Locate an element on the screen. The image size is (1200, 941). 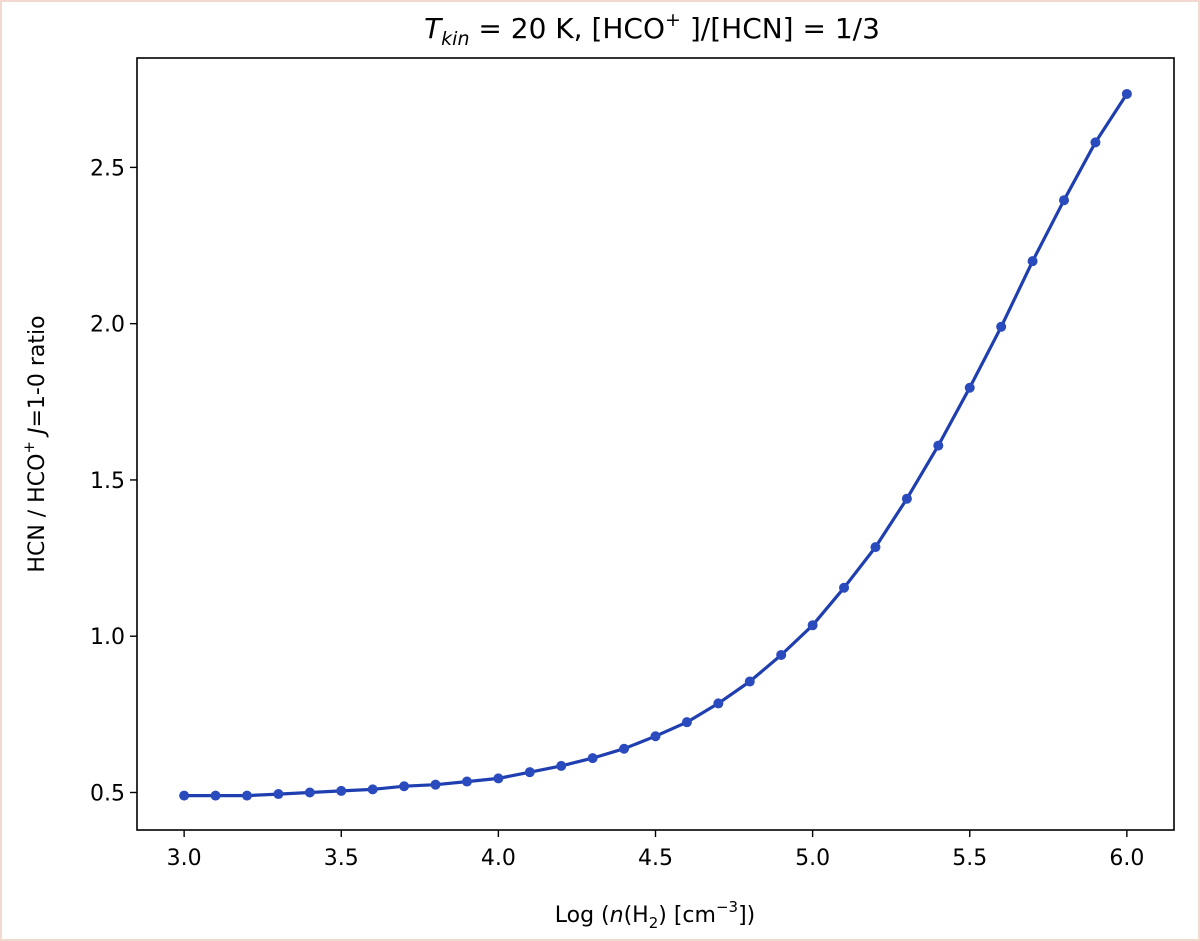
x-tick-label: 5.5 is located at coordinates (969, 858).